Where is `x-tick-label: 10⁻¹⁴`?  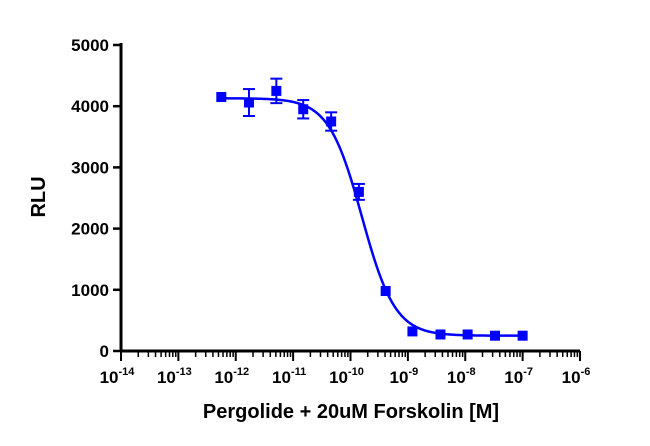
x-tick-label: 10⁻¹⁴ is located at coordinates (118, 376).